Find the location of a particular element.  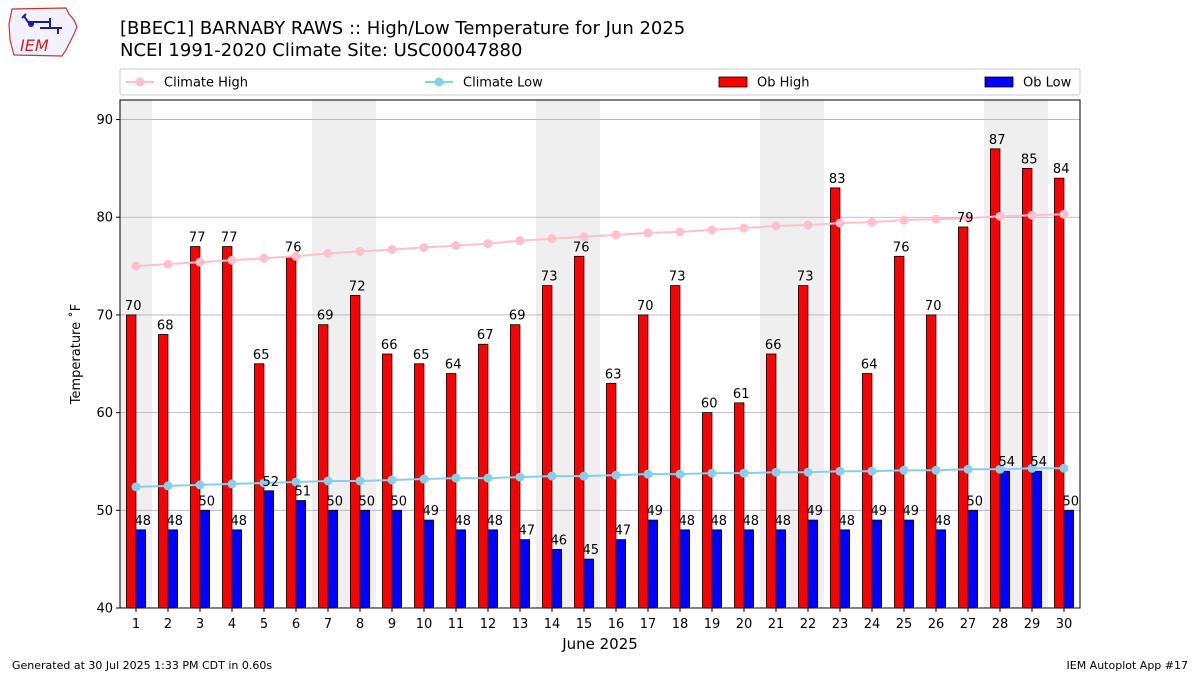

climate-high-line is located at coordinates (600, 240).